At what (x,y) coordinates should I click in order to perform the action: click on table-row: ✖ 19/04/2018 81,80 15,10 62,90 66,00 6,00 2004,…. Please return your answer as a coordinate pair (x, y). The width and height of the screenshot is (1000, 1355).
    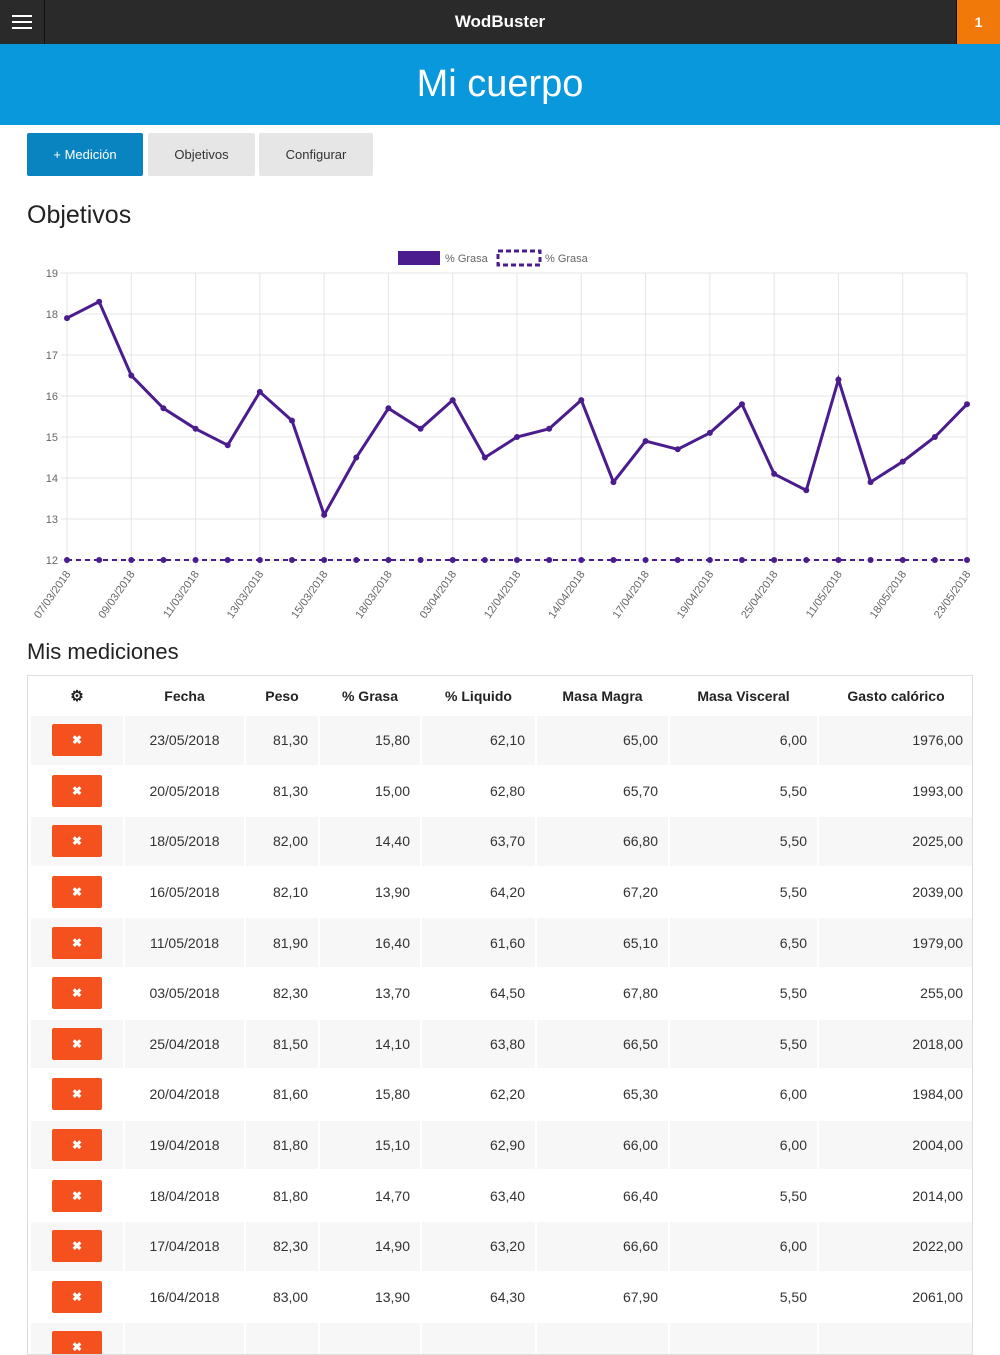
    Looking at the image, I should click on (501, 1145).